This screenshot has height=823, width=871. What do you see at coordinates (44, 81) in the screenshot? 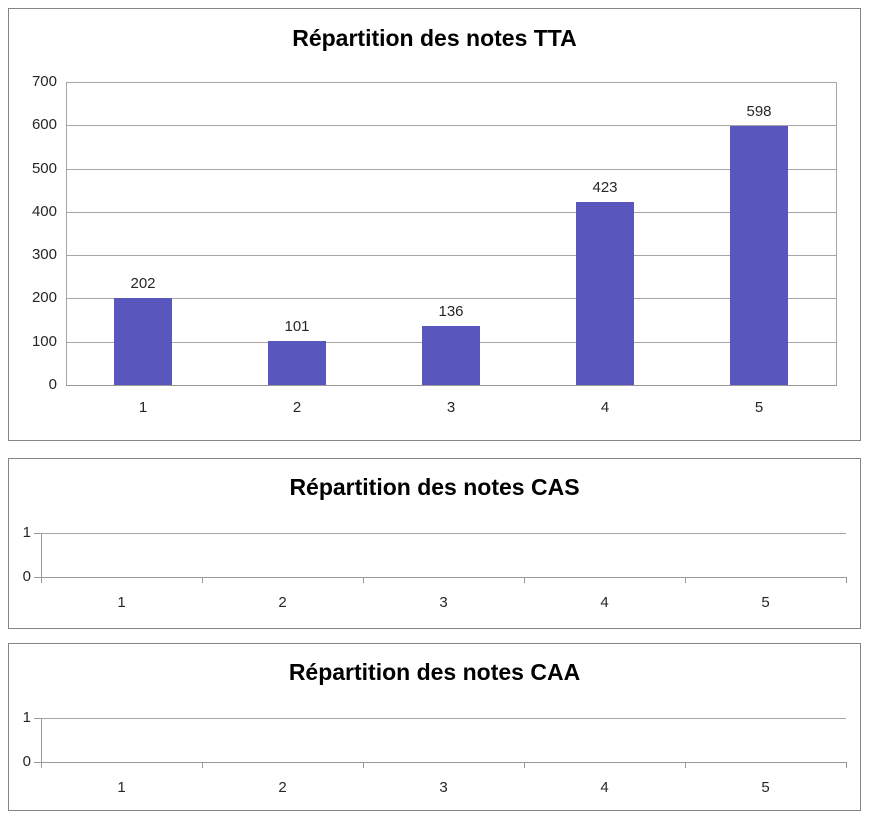
I see `y-axis-label: 700` at bounding box center [44, 81].